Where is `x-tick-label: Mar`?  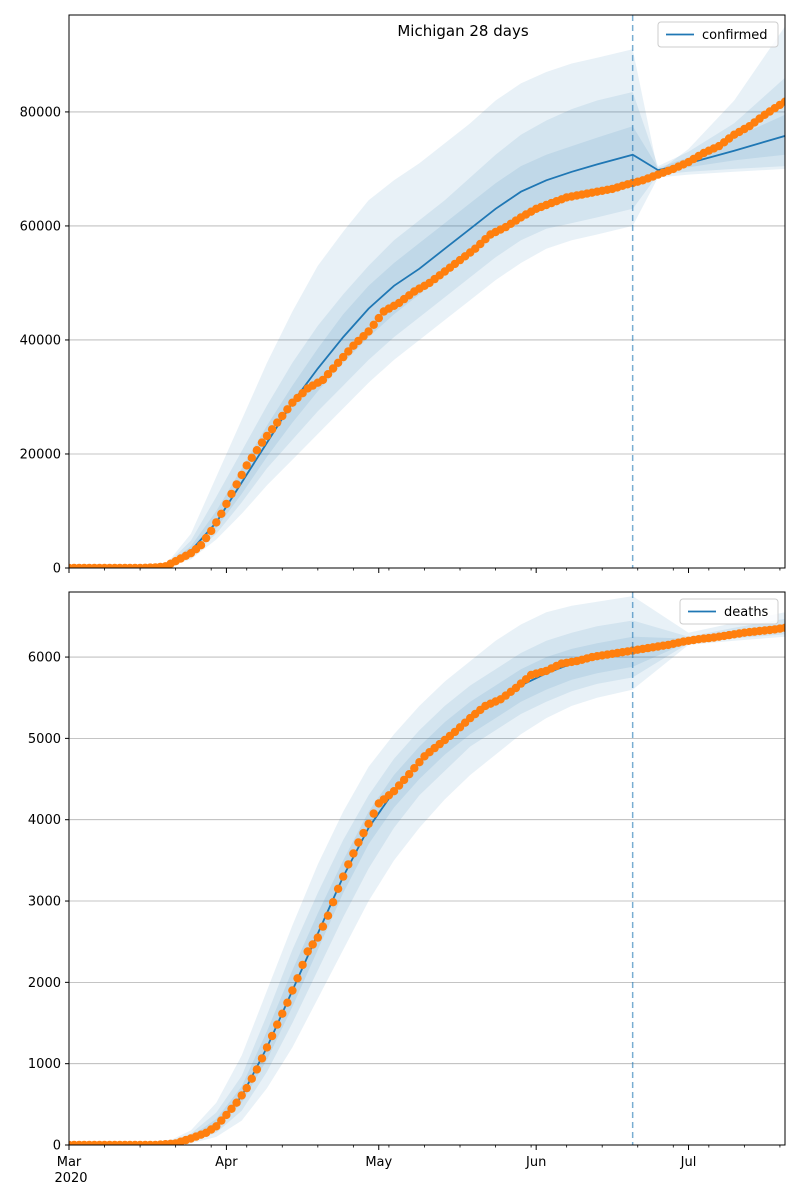
x-tick-label: Mar is located at coordinates (69, 1162).